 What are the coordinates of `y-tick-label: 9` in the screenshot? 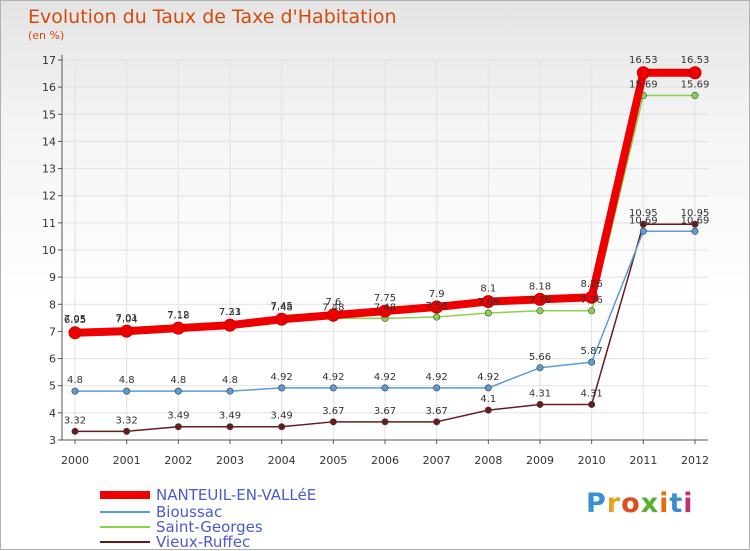 It's located at (52, 277).